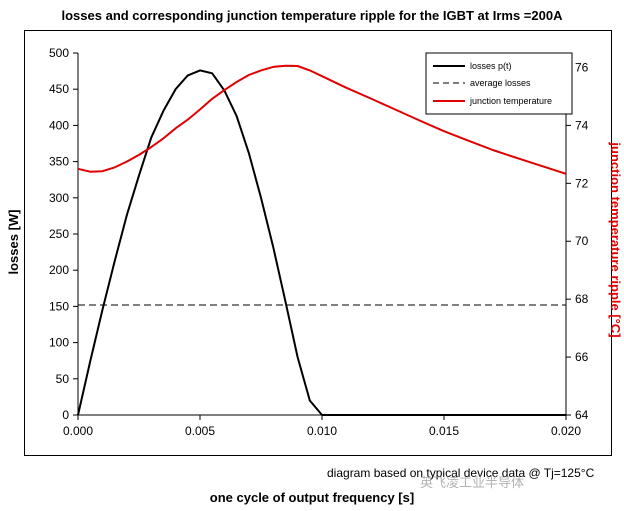  What do you see at coordinates (59, 234) in the screenshot?
I see `y-tick-label: 250` at bounding box center [59, 234].